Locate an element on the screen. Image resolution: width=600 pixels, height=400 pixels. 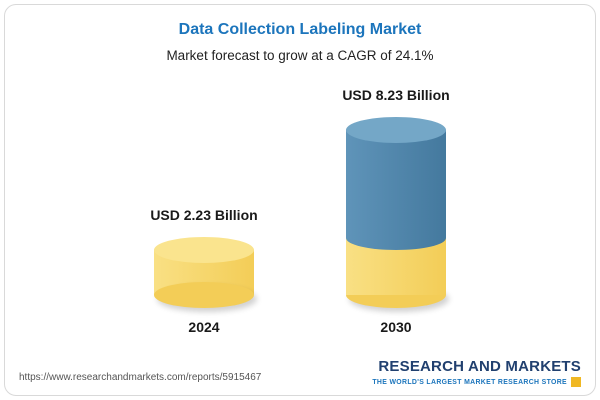
cylinder-2024 is located at coordinates (204, 272).